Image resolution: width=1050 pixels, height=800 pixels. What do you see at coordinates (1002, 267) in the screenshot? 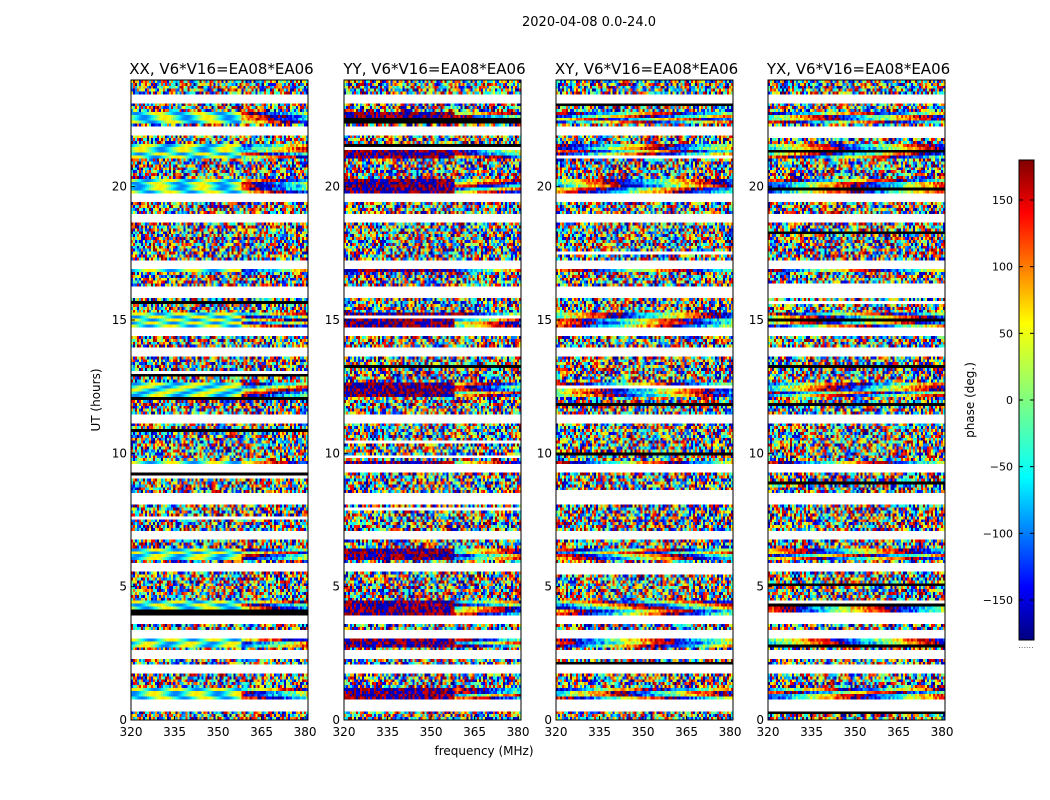
I see `colorbar-tick-label: 100` at bounding box center [1002, 267].